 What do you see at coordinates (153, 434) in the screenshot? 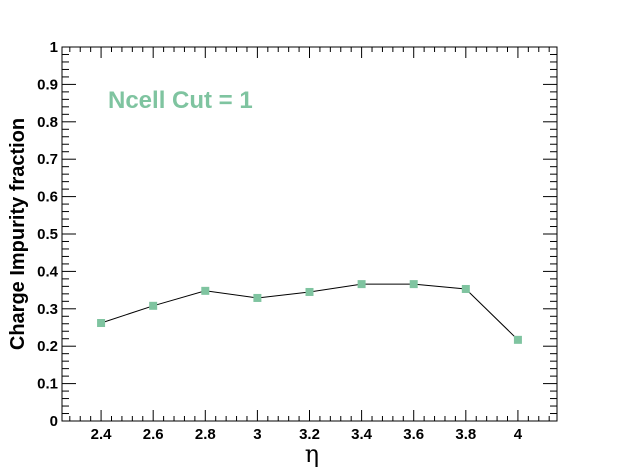
I see `x-tick-label: 2.6` at bounding box center [153, 434].